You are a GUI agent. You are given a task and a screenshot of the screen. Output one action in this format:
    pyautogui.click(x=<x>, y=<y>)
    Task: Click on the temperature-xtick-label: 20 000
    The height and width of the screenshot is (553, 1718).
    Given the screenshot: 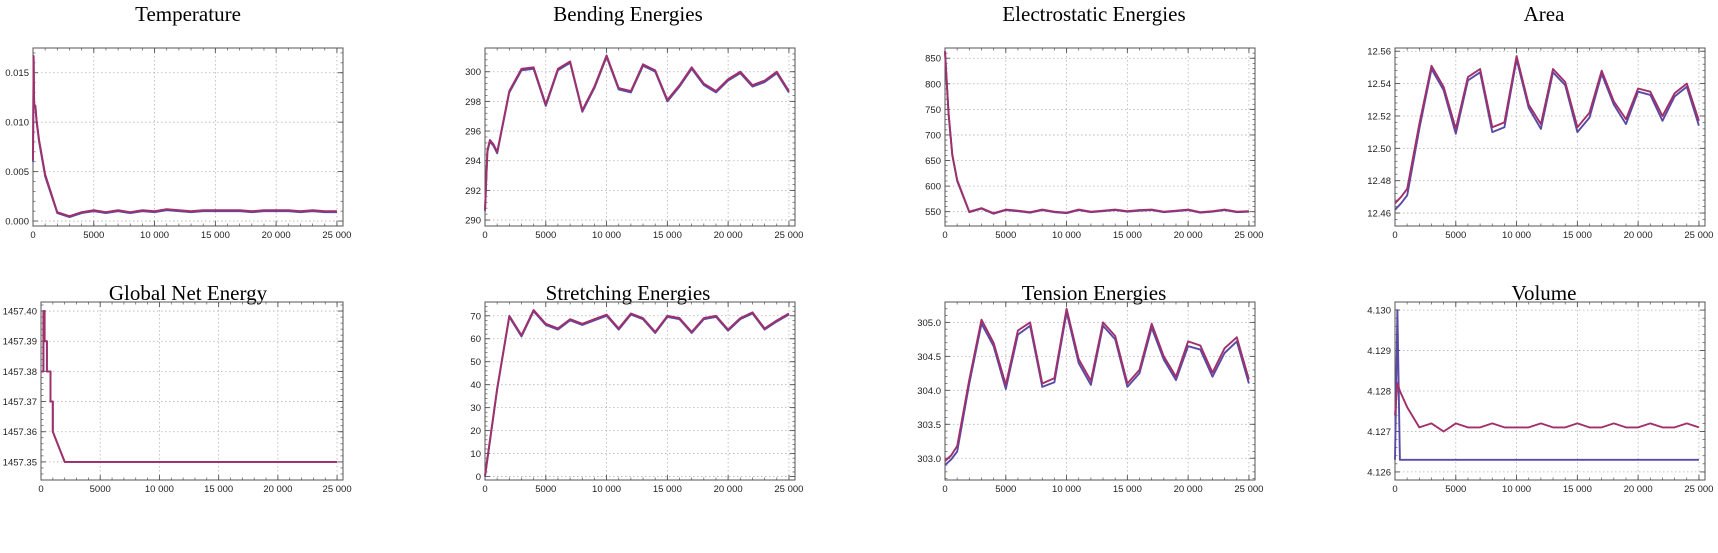 What is the action you would take?
    pyautogui.click(x=276, y=235)
    